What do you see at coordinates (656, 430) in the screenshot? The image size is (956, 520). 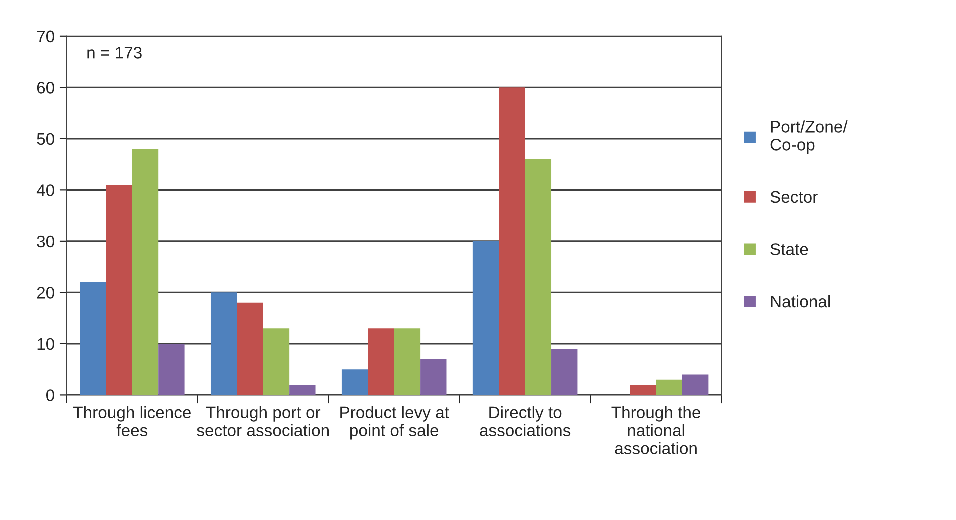 I see `x-tick-label: Through the national association` at bounding box center [656, 430].